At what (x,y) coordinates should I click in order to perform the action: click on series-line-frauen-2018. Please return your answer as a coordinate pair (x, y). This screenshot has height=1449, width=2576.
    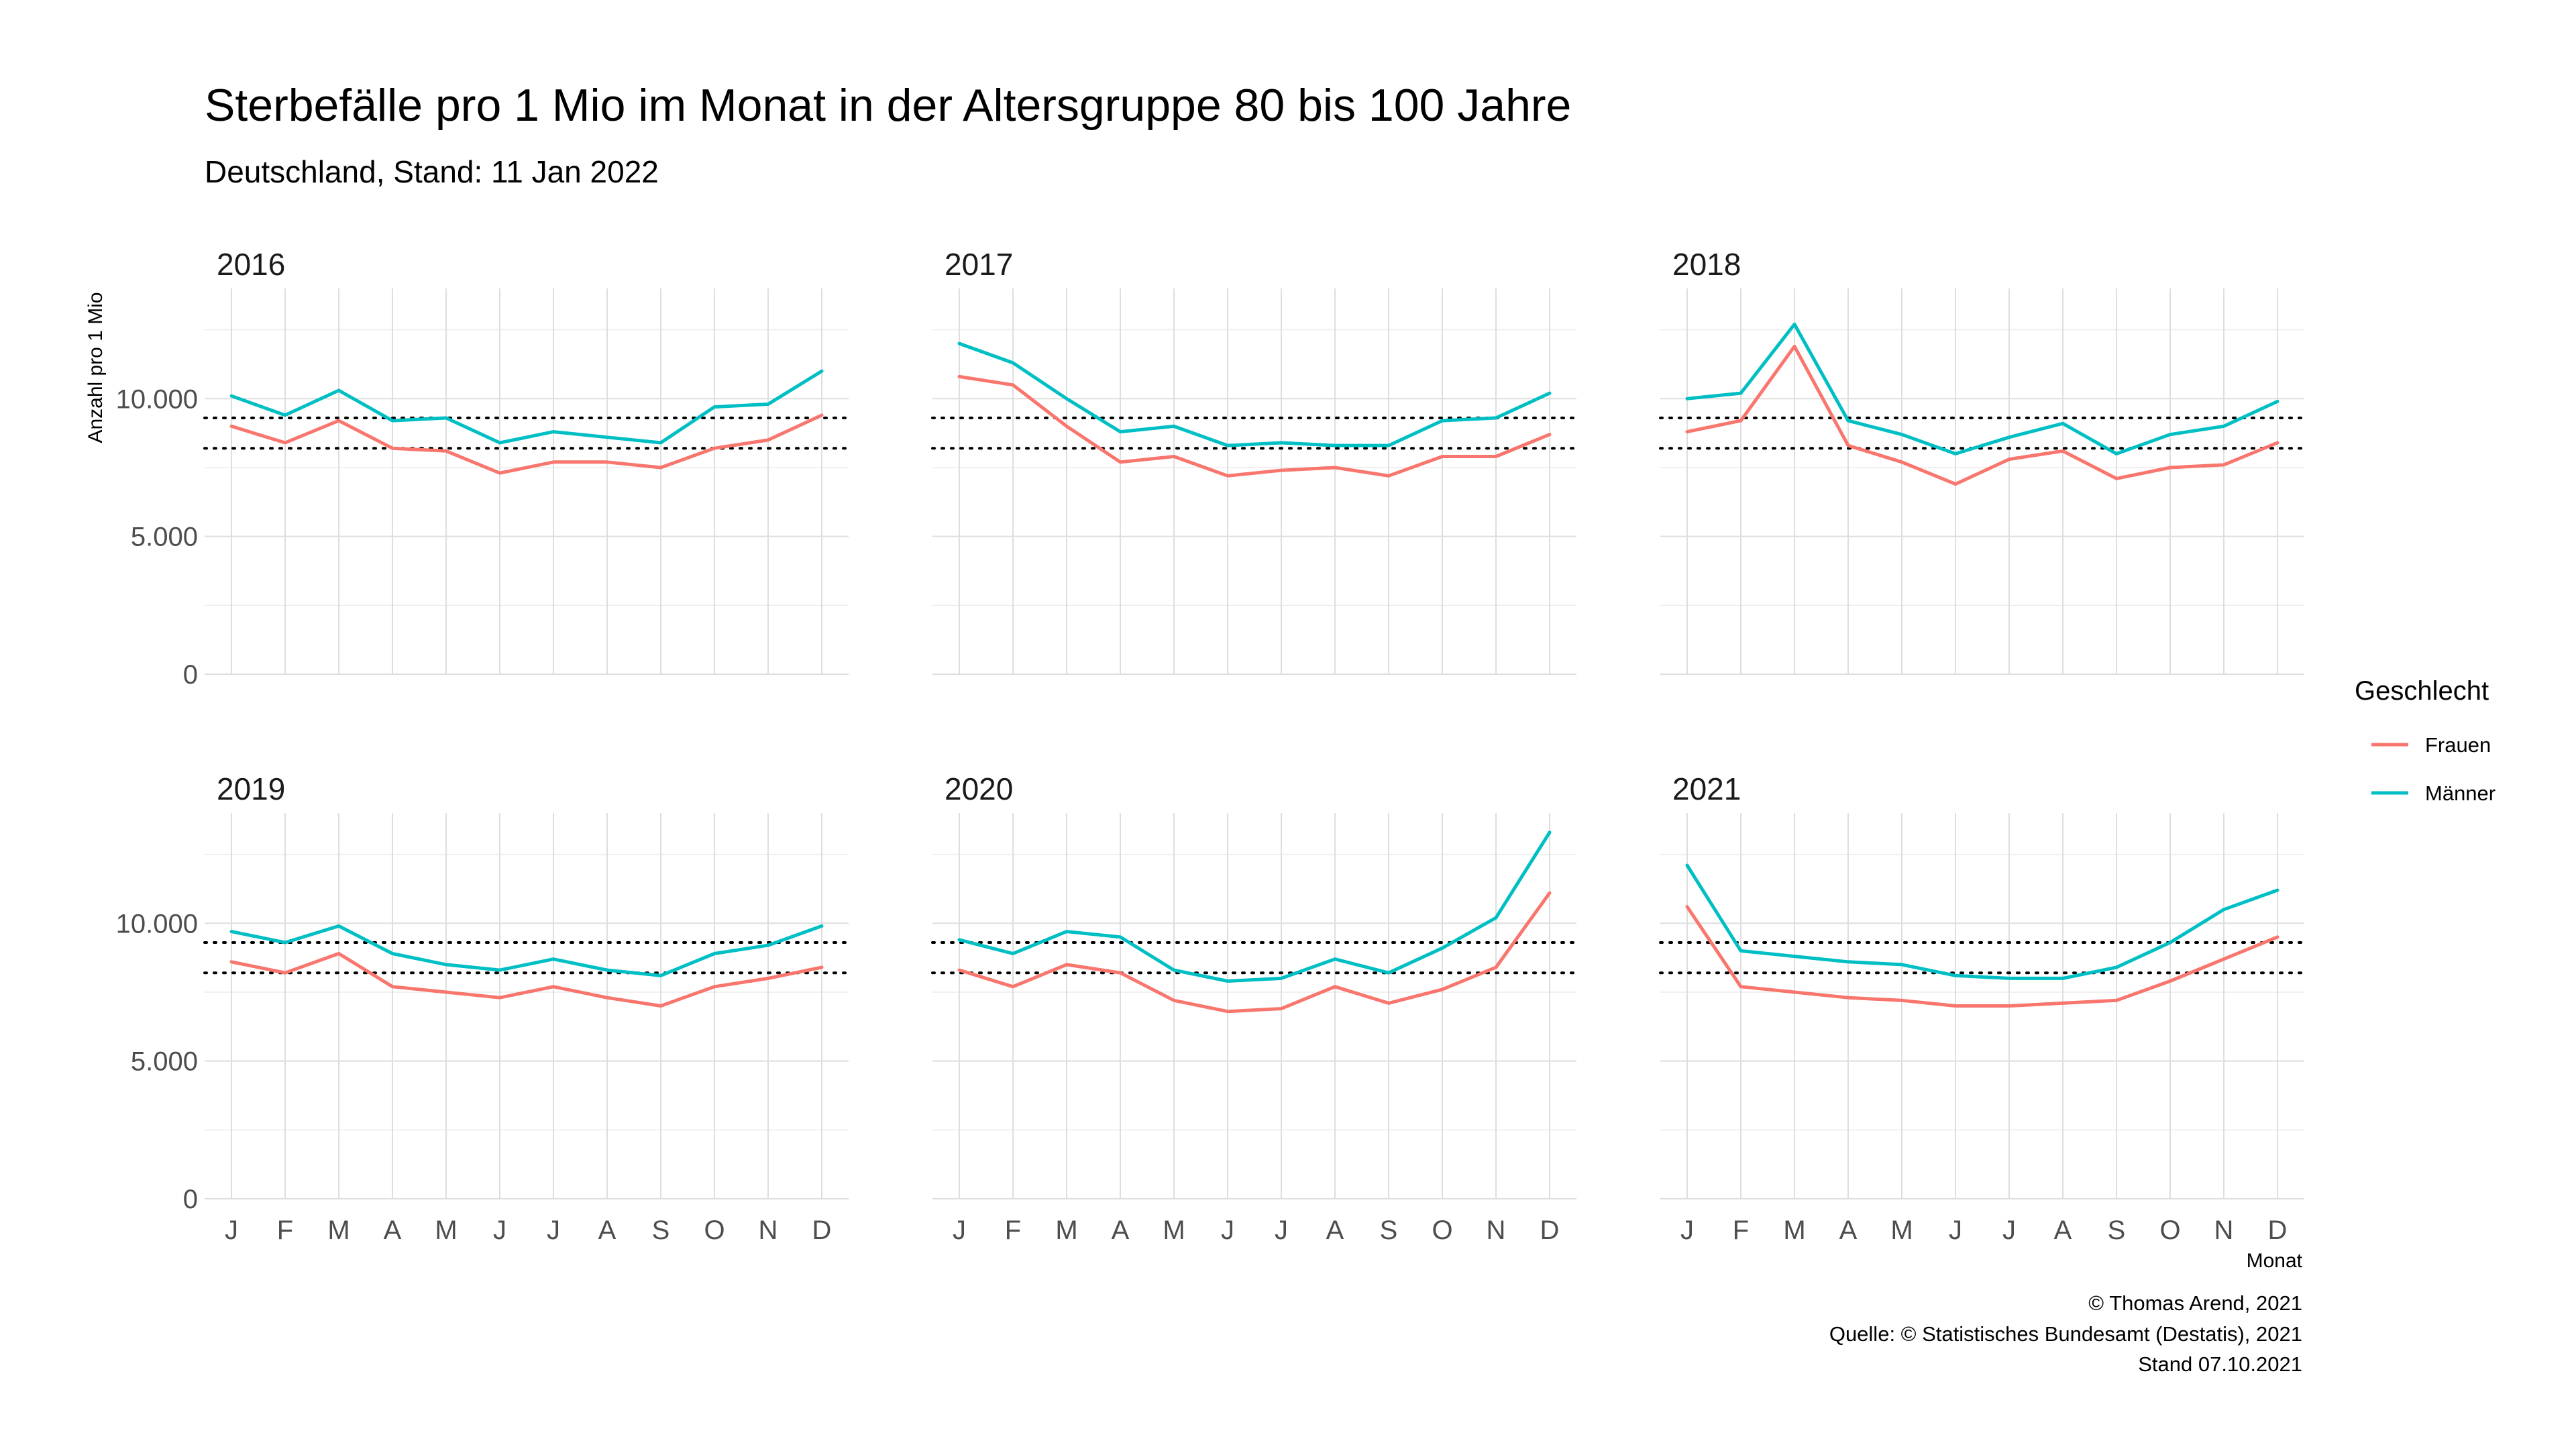
    Looking at the image, I should click on (1982, 415).